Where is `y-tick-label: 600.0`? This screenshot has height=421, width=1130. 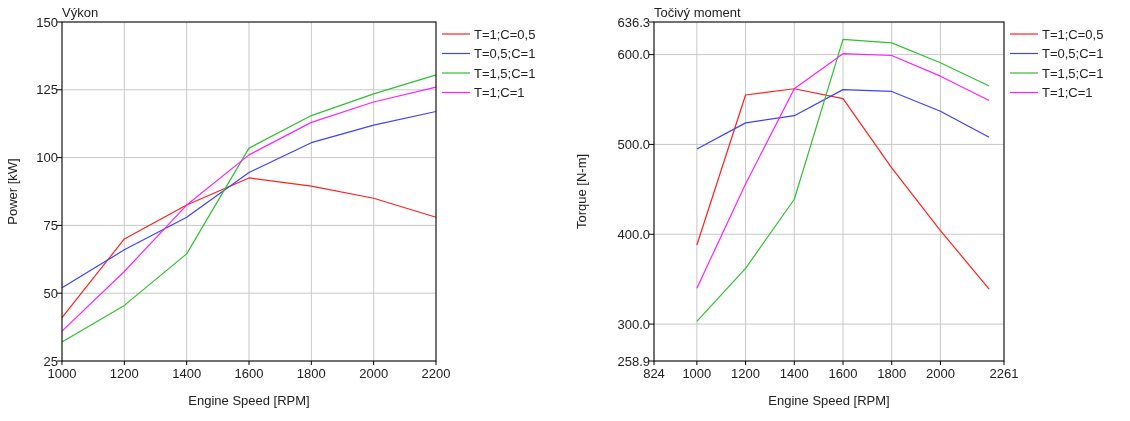
y-tick-label: 600.0 is located at coordinates (633, 55).